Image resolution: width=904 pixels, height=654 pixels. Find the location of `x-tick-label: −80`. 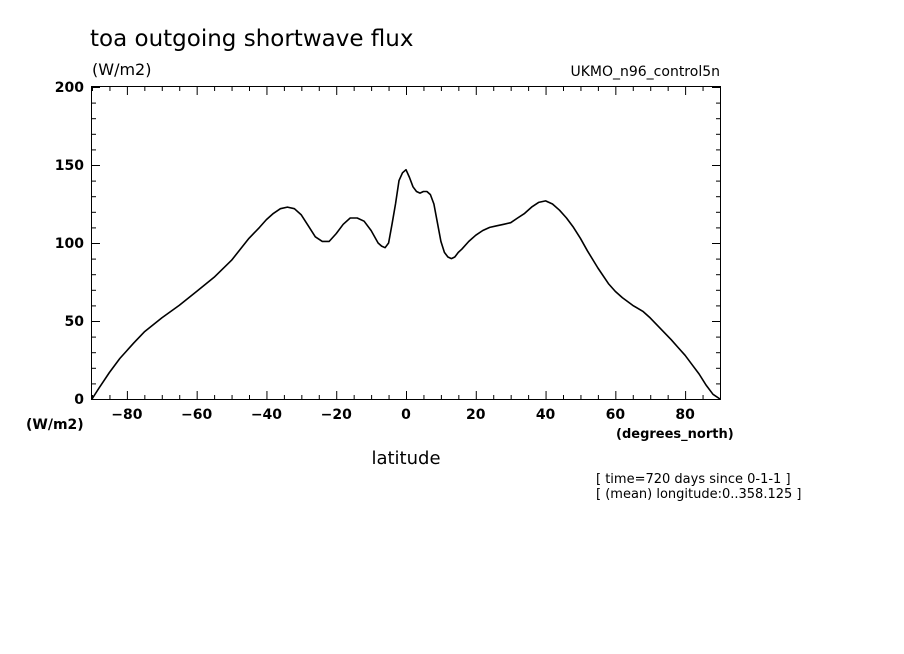

x-tick-label: −80 is located at coordinates (126, 415).